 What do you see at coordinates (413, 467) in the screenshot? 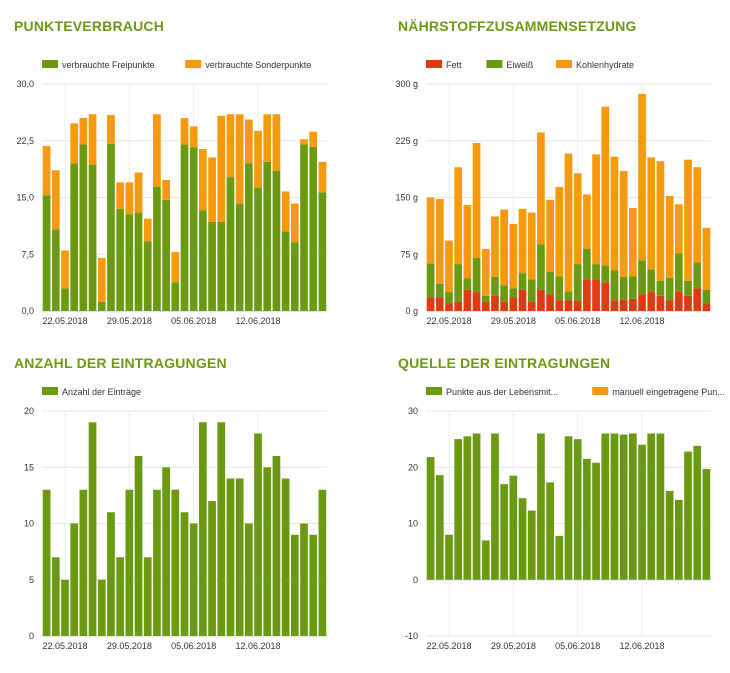
I see `y-tick-label: 20` at bounding box center [413, 467].